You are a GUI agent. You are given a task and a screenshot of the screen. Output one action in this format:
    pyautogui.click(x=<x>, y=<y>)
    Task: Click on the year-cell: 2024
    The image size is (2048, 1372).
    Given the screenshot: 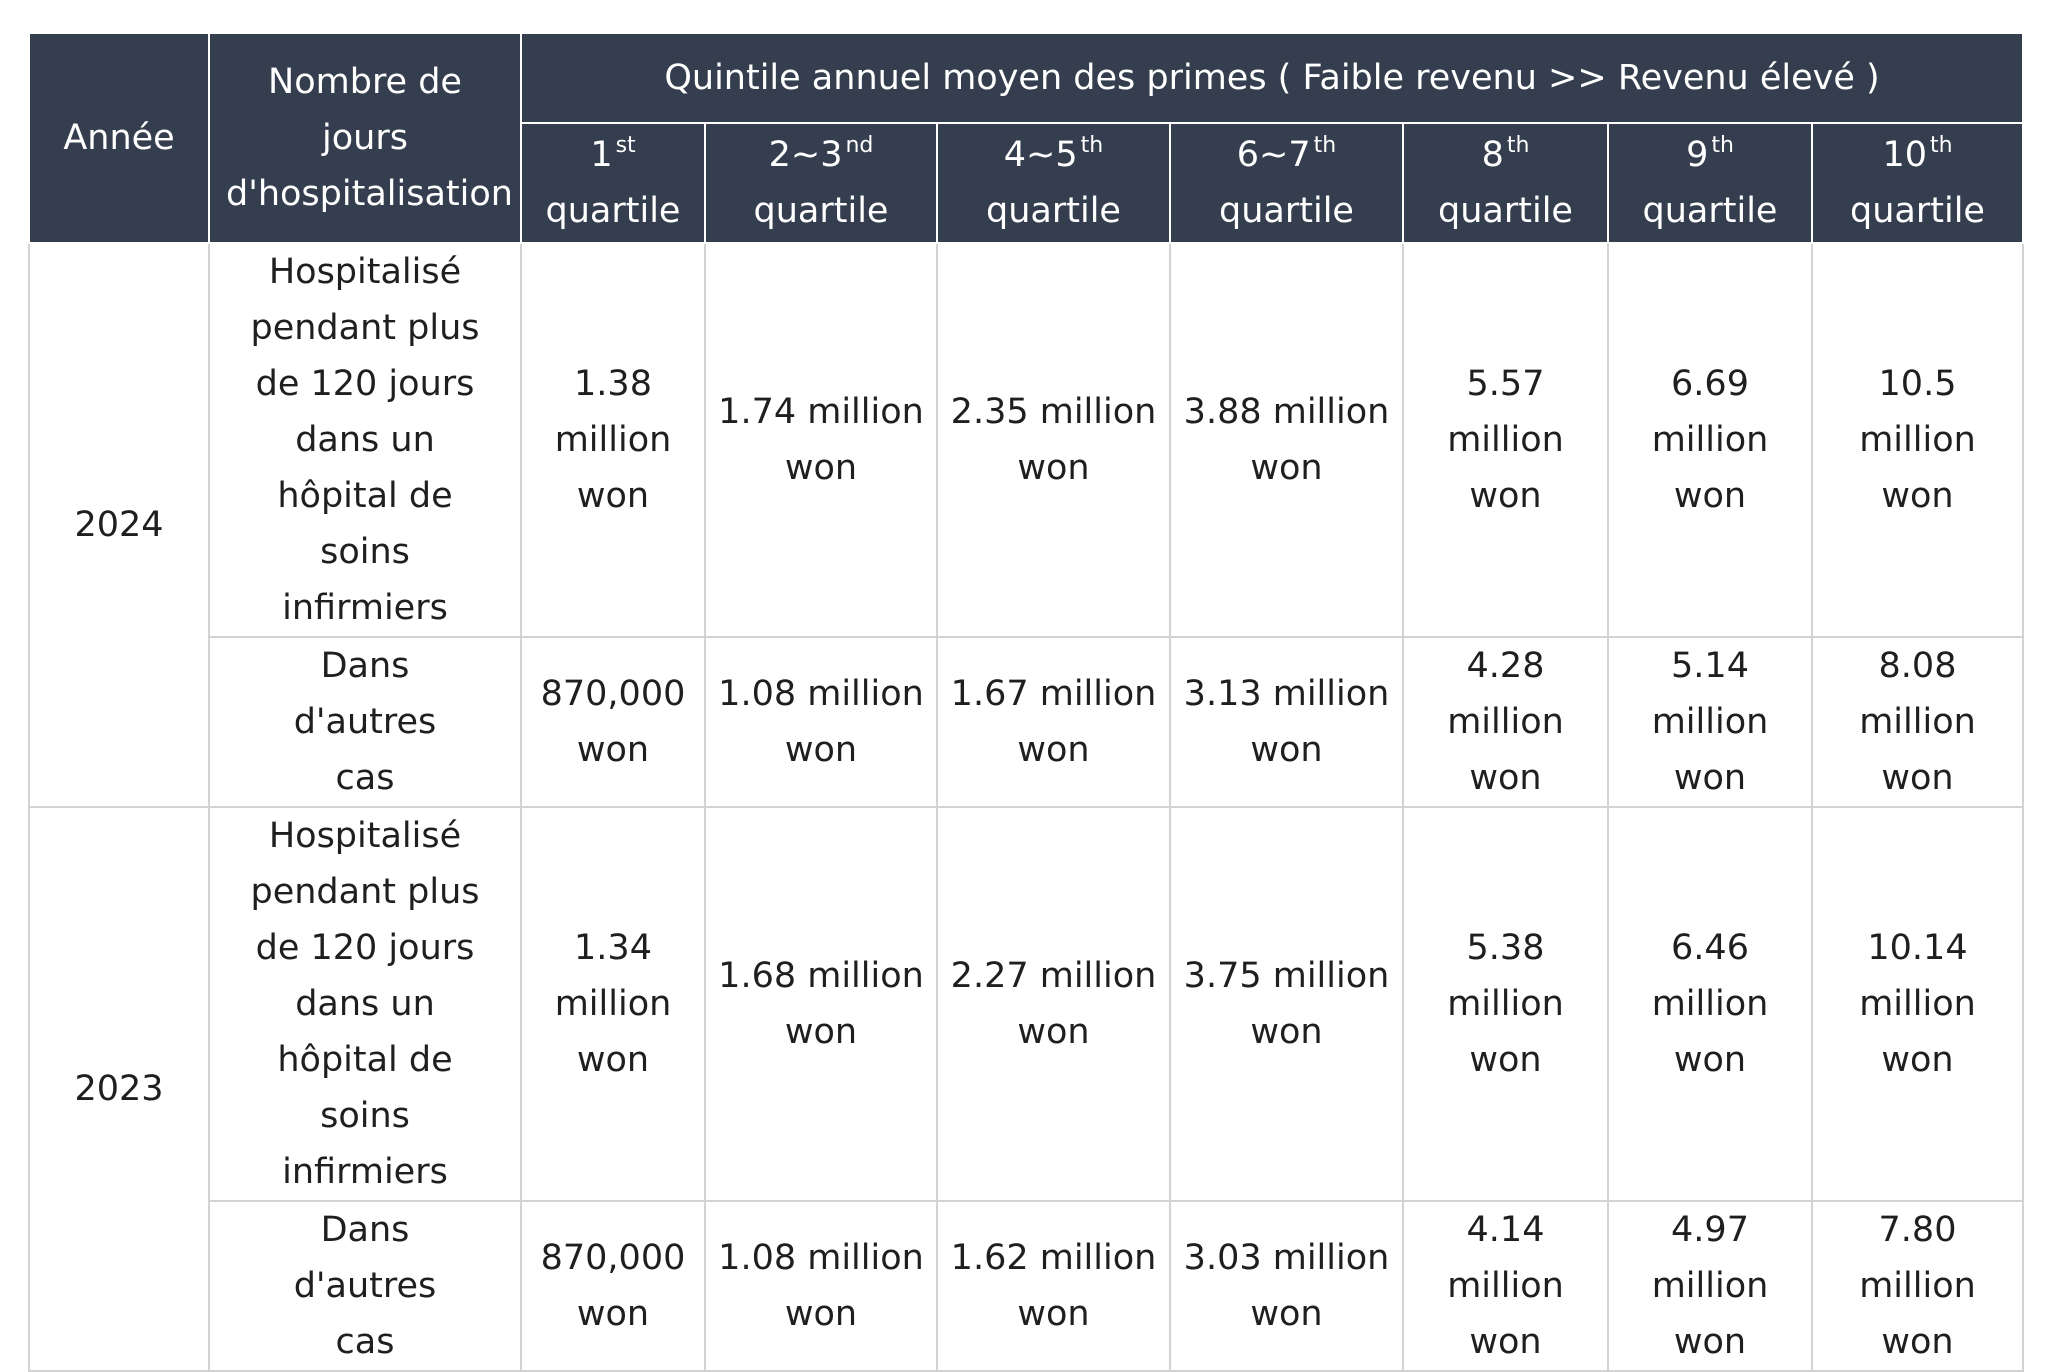 What is the action you would take?
    pyautogui.click(x=119, y=525)
    